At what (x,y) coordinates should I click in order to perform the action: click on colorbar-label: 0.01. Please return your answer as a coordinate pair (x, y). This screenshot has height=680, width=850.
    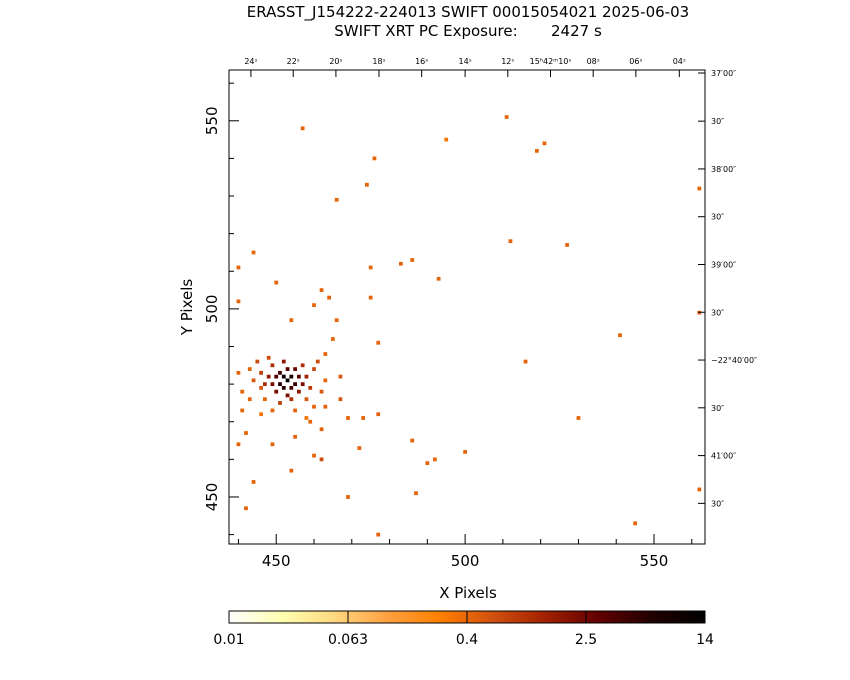
    Looking at the image, I should click on (228, 640).